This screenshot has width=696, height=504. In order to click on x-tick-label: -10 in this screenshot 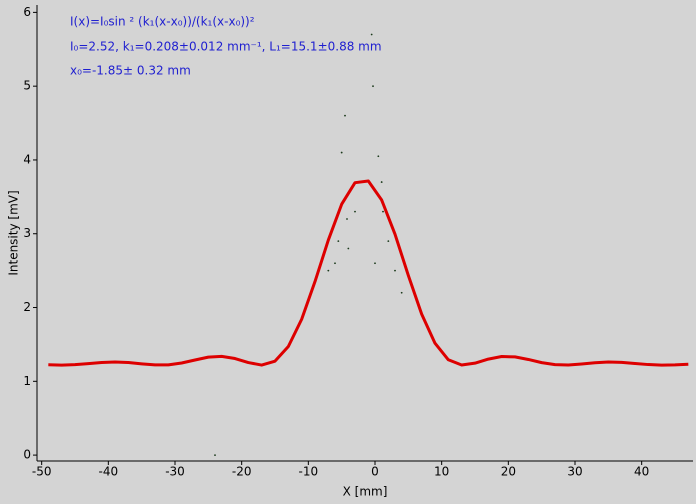, I will do `click(309, 472)`.